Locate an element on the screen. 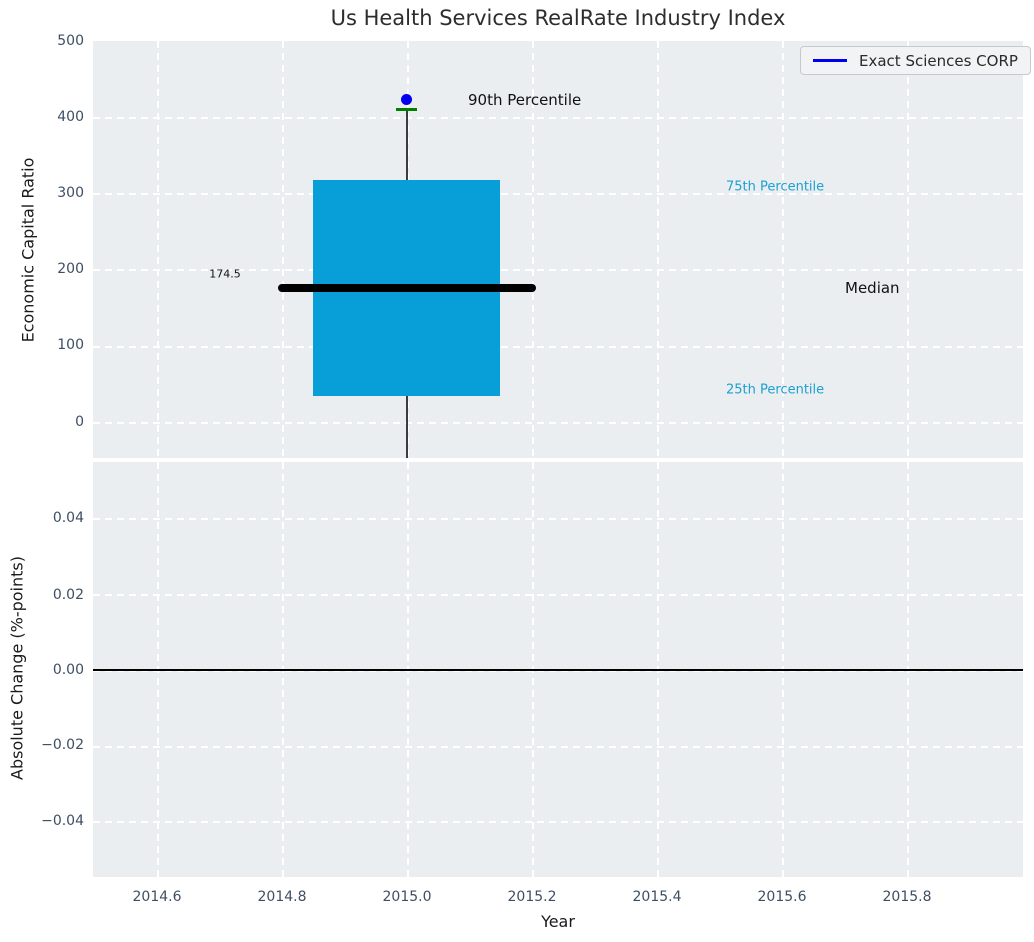 This screenshot has width=1034, height=942. ytick-top: 300 is located at coordinates (70, 193).